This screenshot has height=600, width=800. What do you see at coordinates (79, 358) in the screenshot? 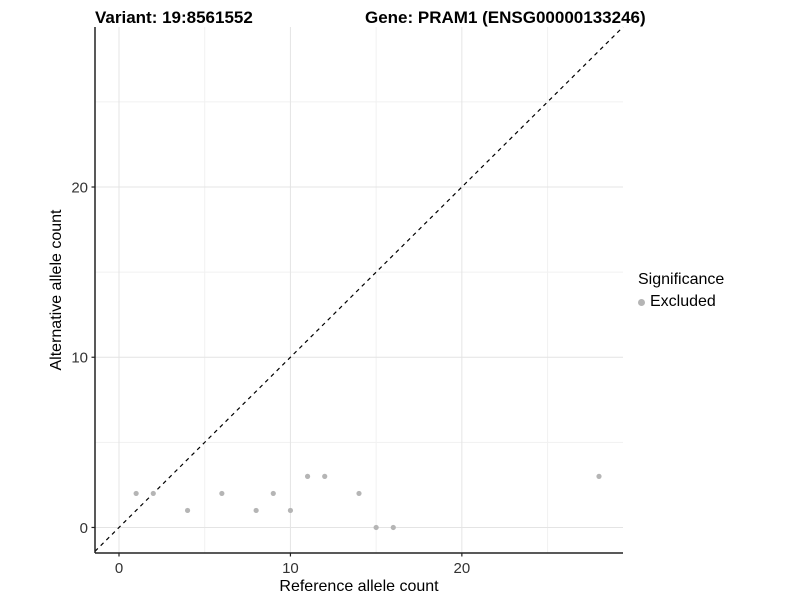
I see `y-tick-label: 10` at bounding box center [79, 358].